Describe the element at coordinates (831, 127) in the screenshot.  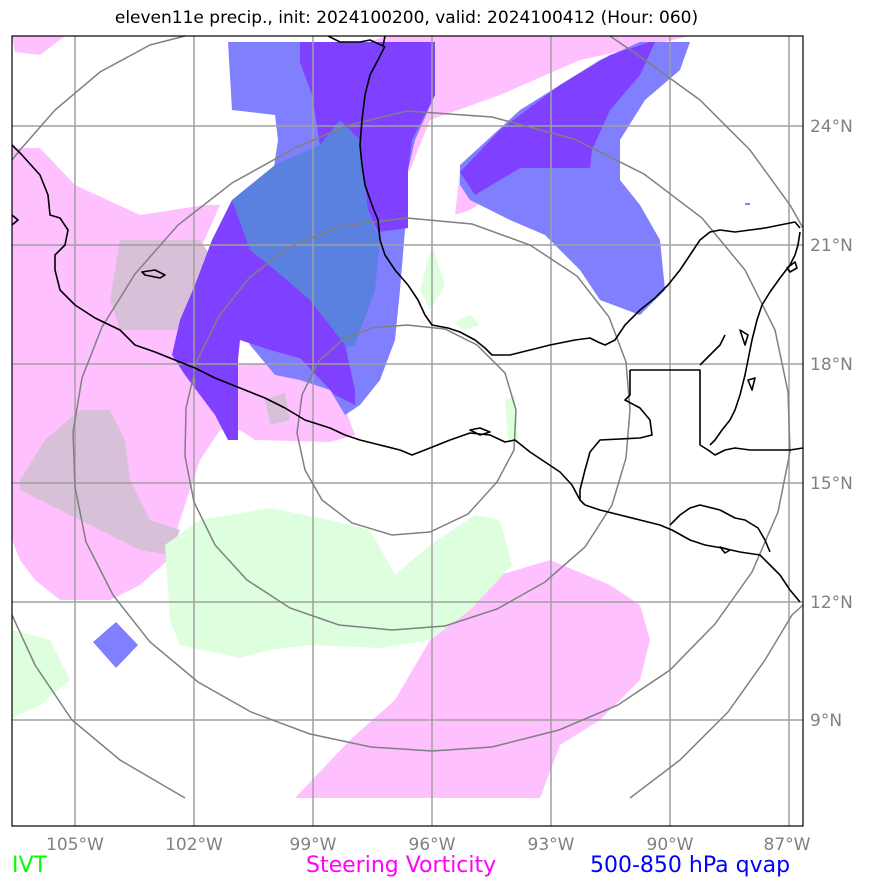
I see `lat-tick-label: 24°N` at that location.